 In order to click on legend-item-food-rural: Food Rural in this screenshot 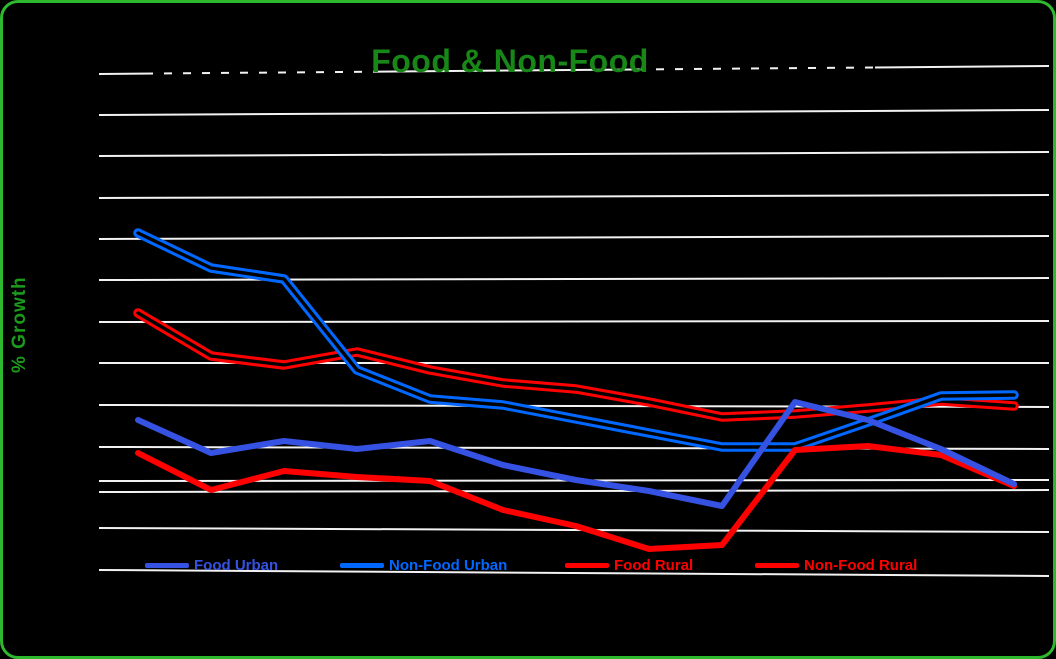, I will do `click(629, 565)`.